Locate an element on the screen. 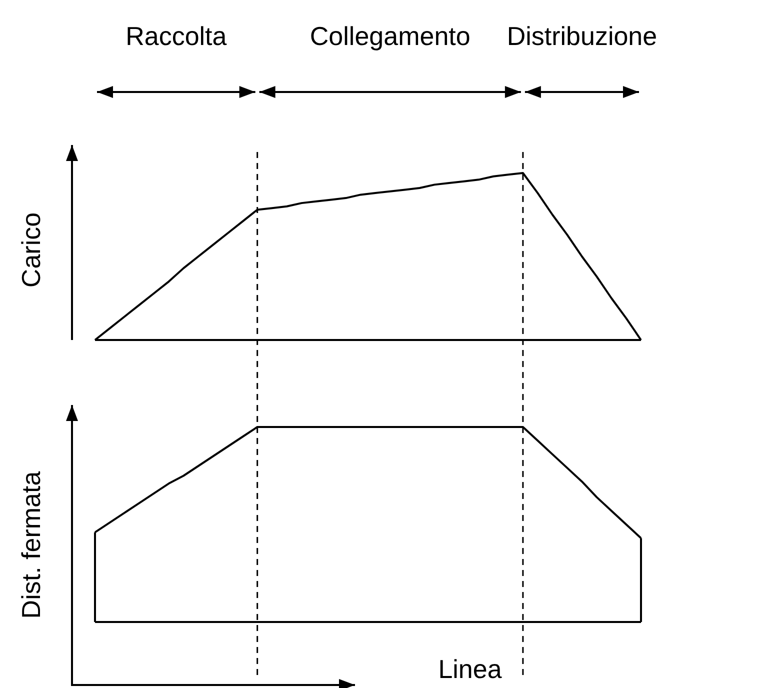 The width and height of the screenshot is (767, 688). y-axis-title: Dist. fermata is located at coordinates (31, 544).